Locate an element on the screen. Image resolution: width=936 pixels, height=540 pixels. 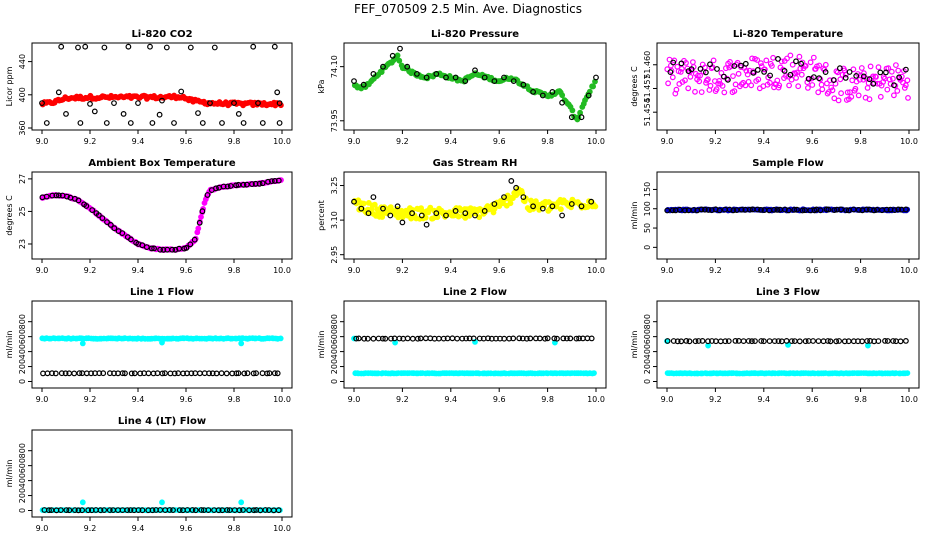
x-tick-label: 9.4 is located at coordinates (763, 141).